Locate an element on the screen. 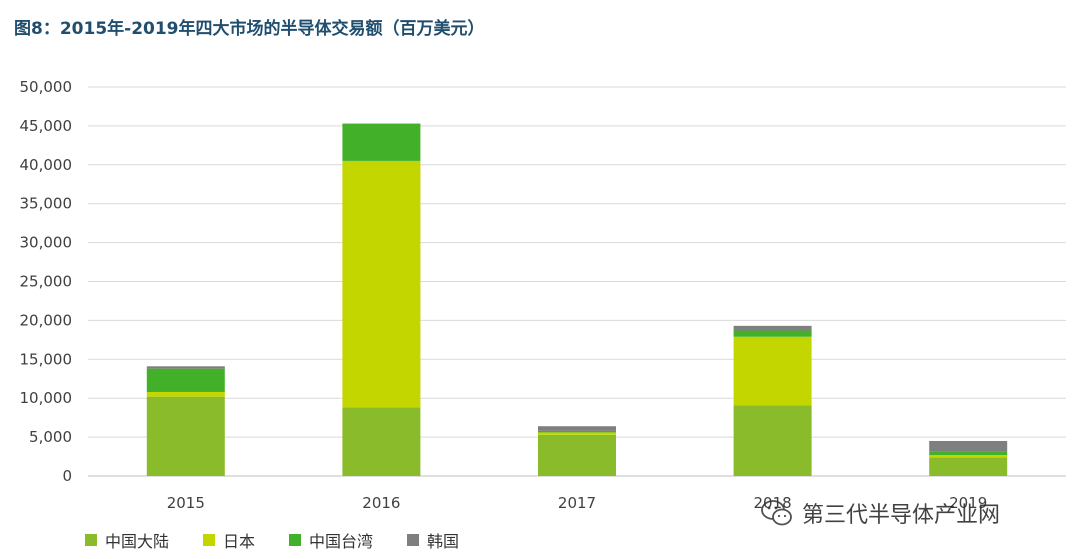 This screenshot has width=1072, height=559. legend-item-mainland: 中国大陆 is located at coordinates (127, 540).